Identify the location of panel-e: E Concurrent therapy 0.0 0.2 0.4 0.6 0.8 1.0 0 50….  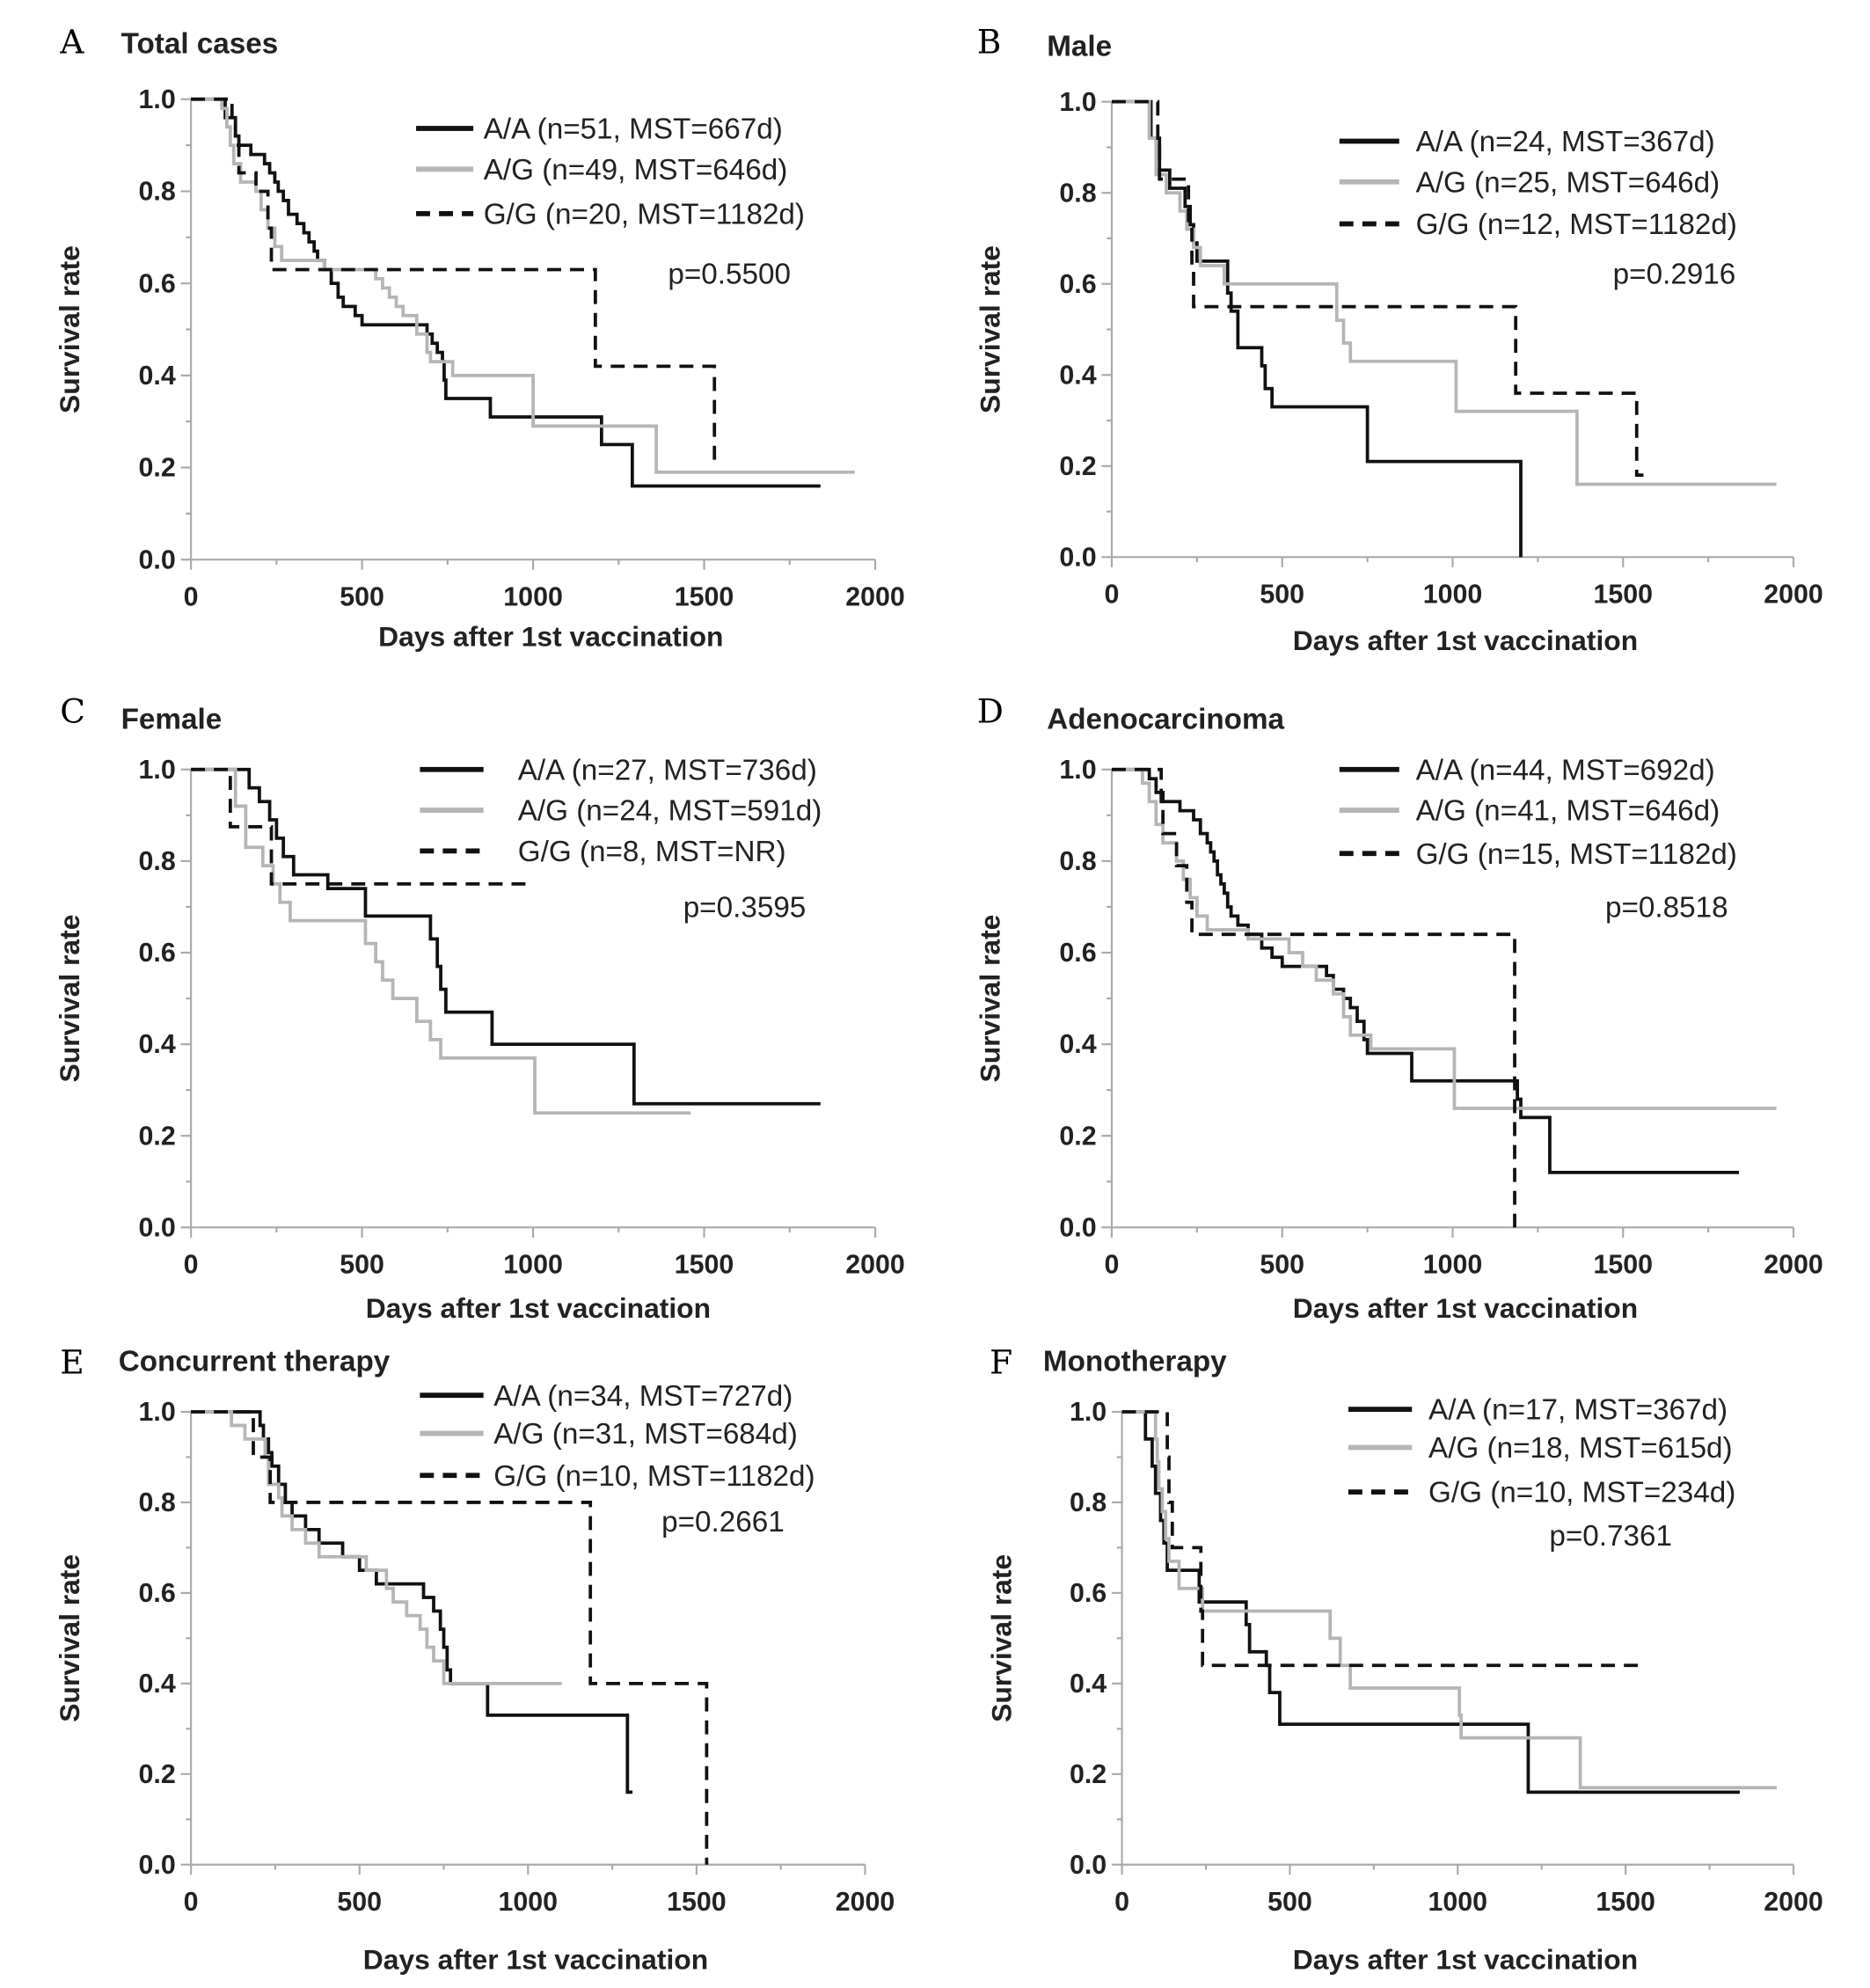
(475, 1659).